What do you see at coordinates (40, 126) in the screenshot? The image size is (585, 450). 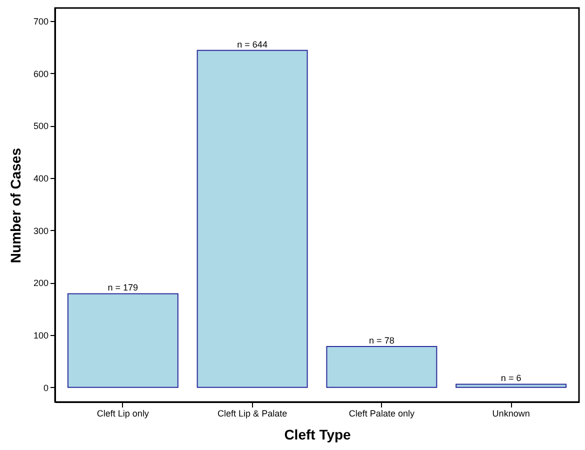 I see `y-tick-label: 500` at bounding box center [40, 126].